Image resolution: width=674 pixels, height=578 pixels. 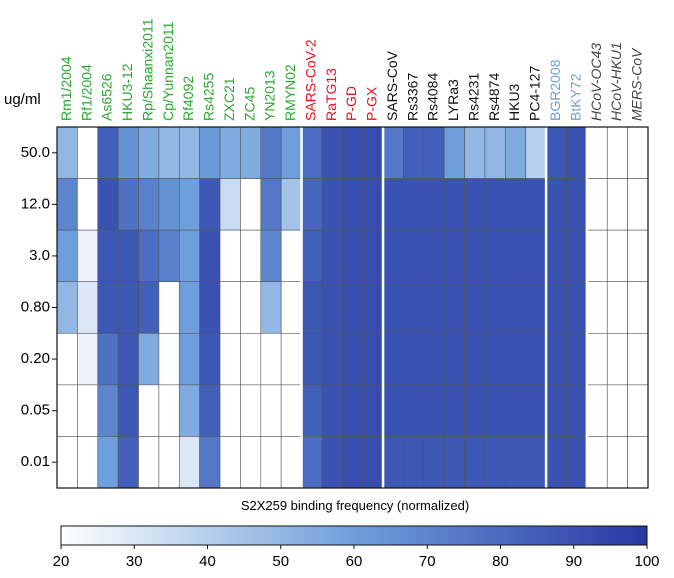 What do you see at coordinates (229, 99) in the screenshot?
I see `column-label: ZXC21` at bounding box center [229, 99].